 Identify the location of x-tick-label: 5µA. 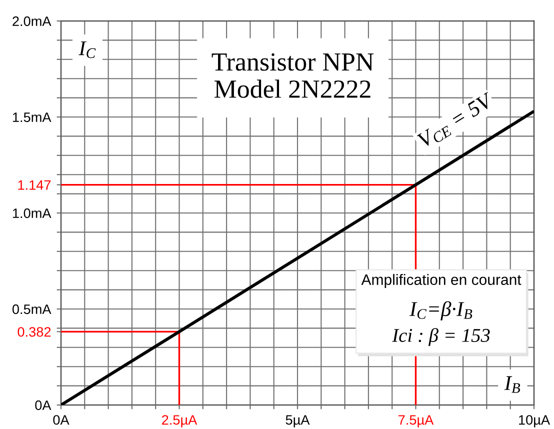
(298, 421).